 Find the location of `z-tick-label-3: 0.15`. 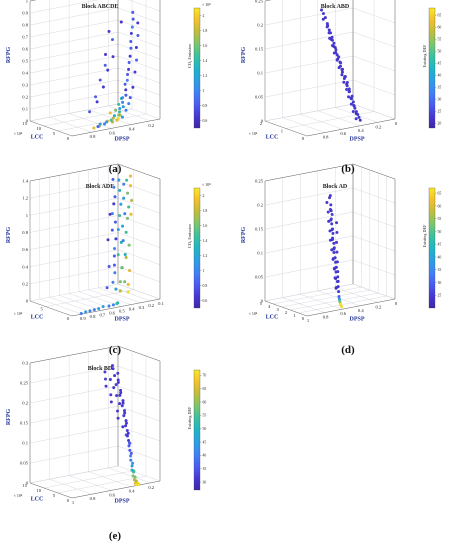

z-tick-label-3: 0.15 is located at coordinates (259, 229).